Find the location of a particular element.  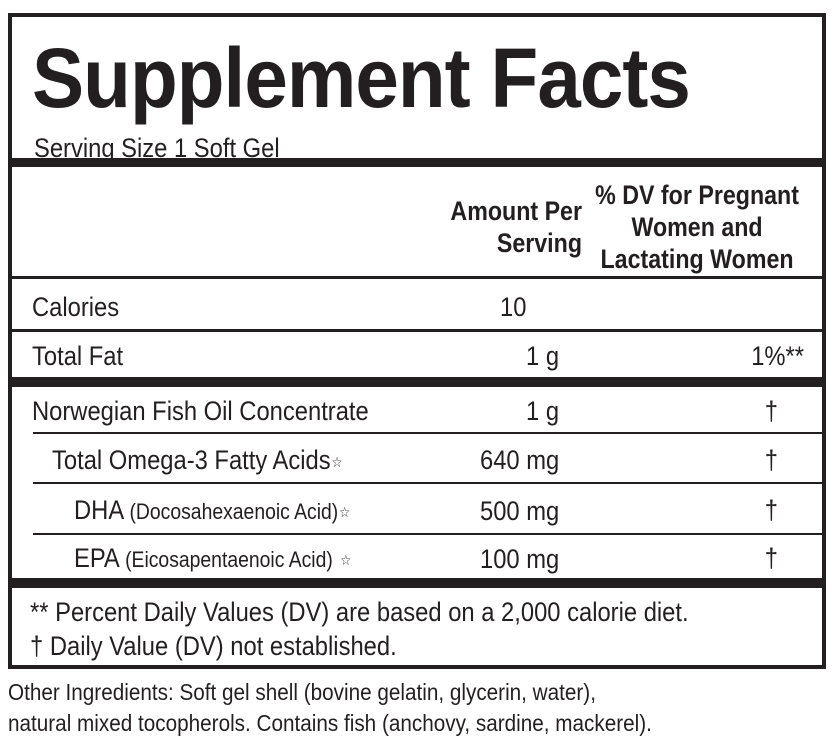

ingredient-name: Total Omega-3 Fatty Acids☆ is located at coordinates (197, 460).